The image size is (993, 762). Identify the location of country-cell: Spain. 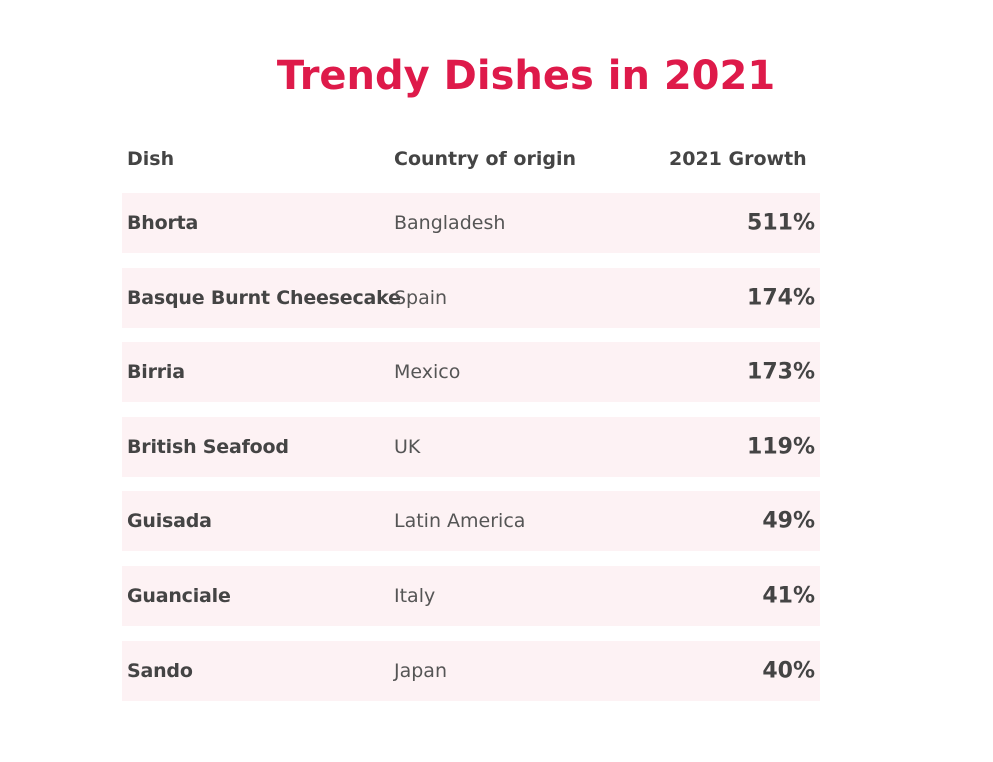
(421, 297).